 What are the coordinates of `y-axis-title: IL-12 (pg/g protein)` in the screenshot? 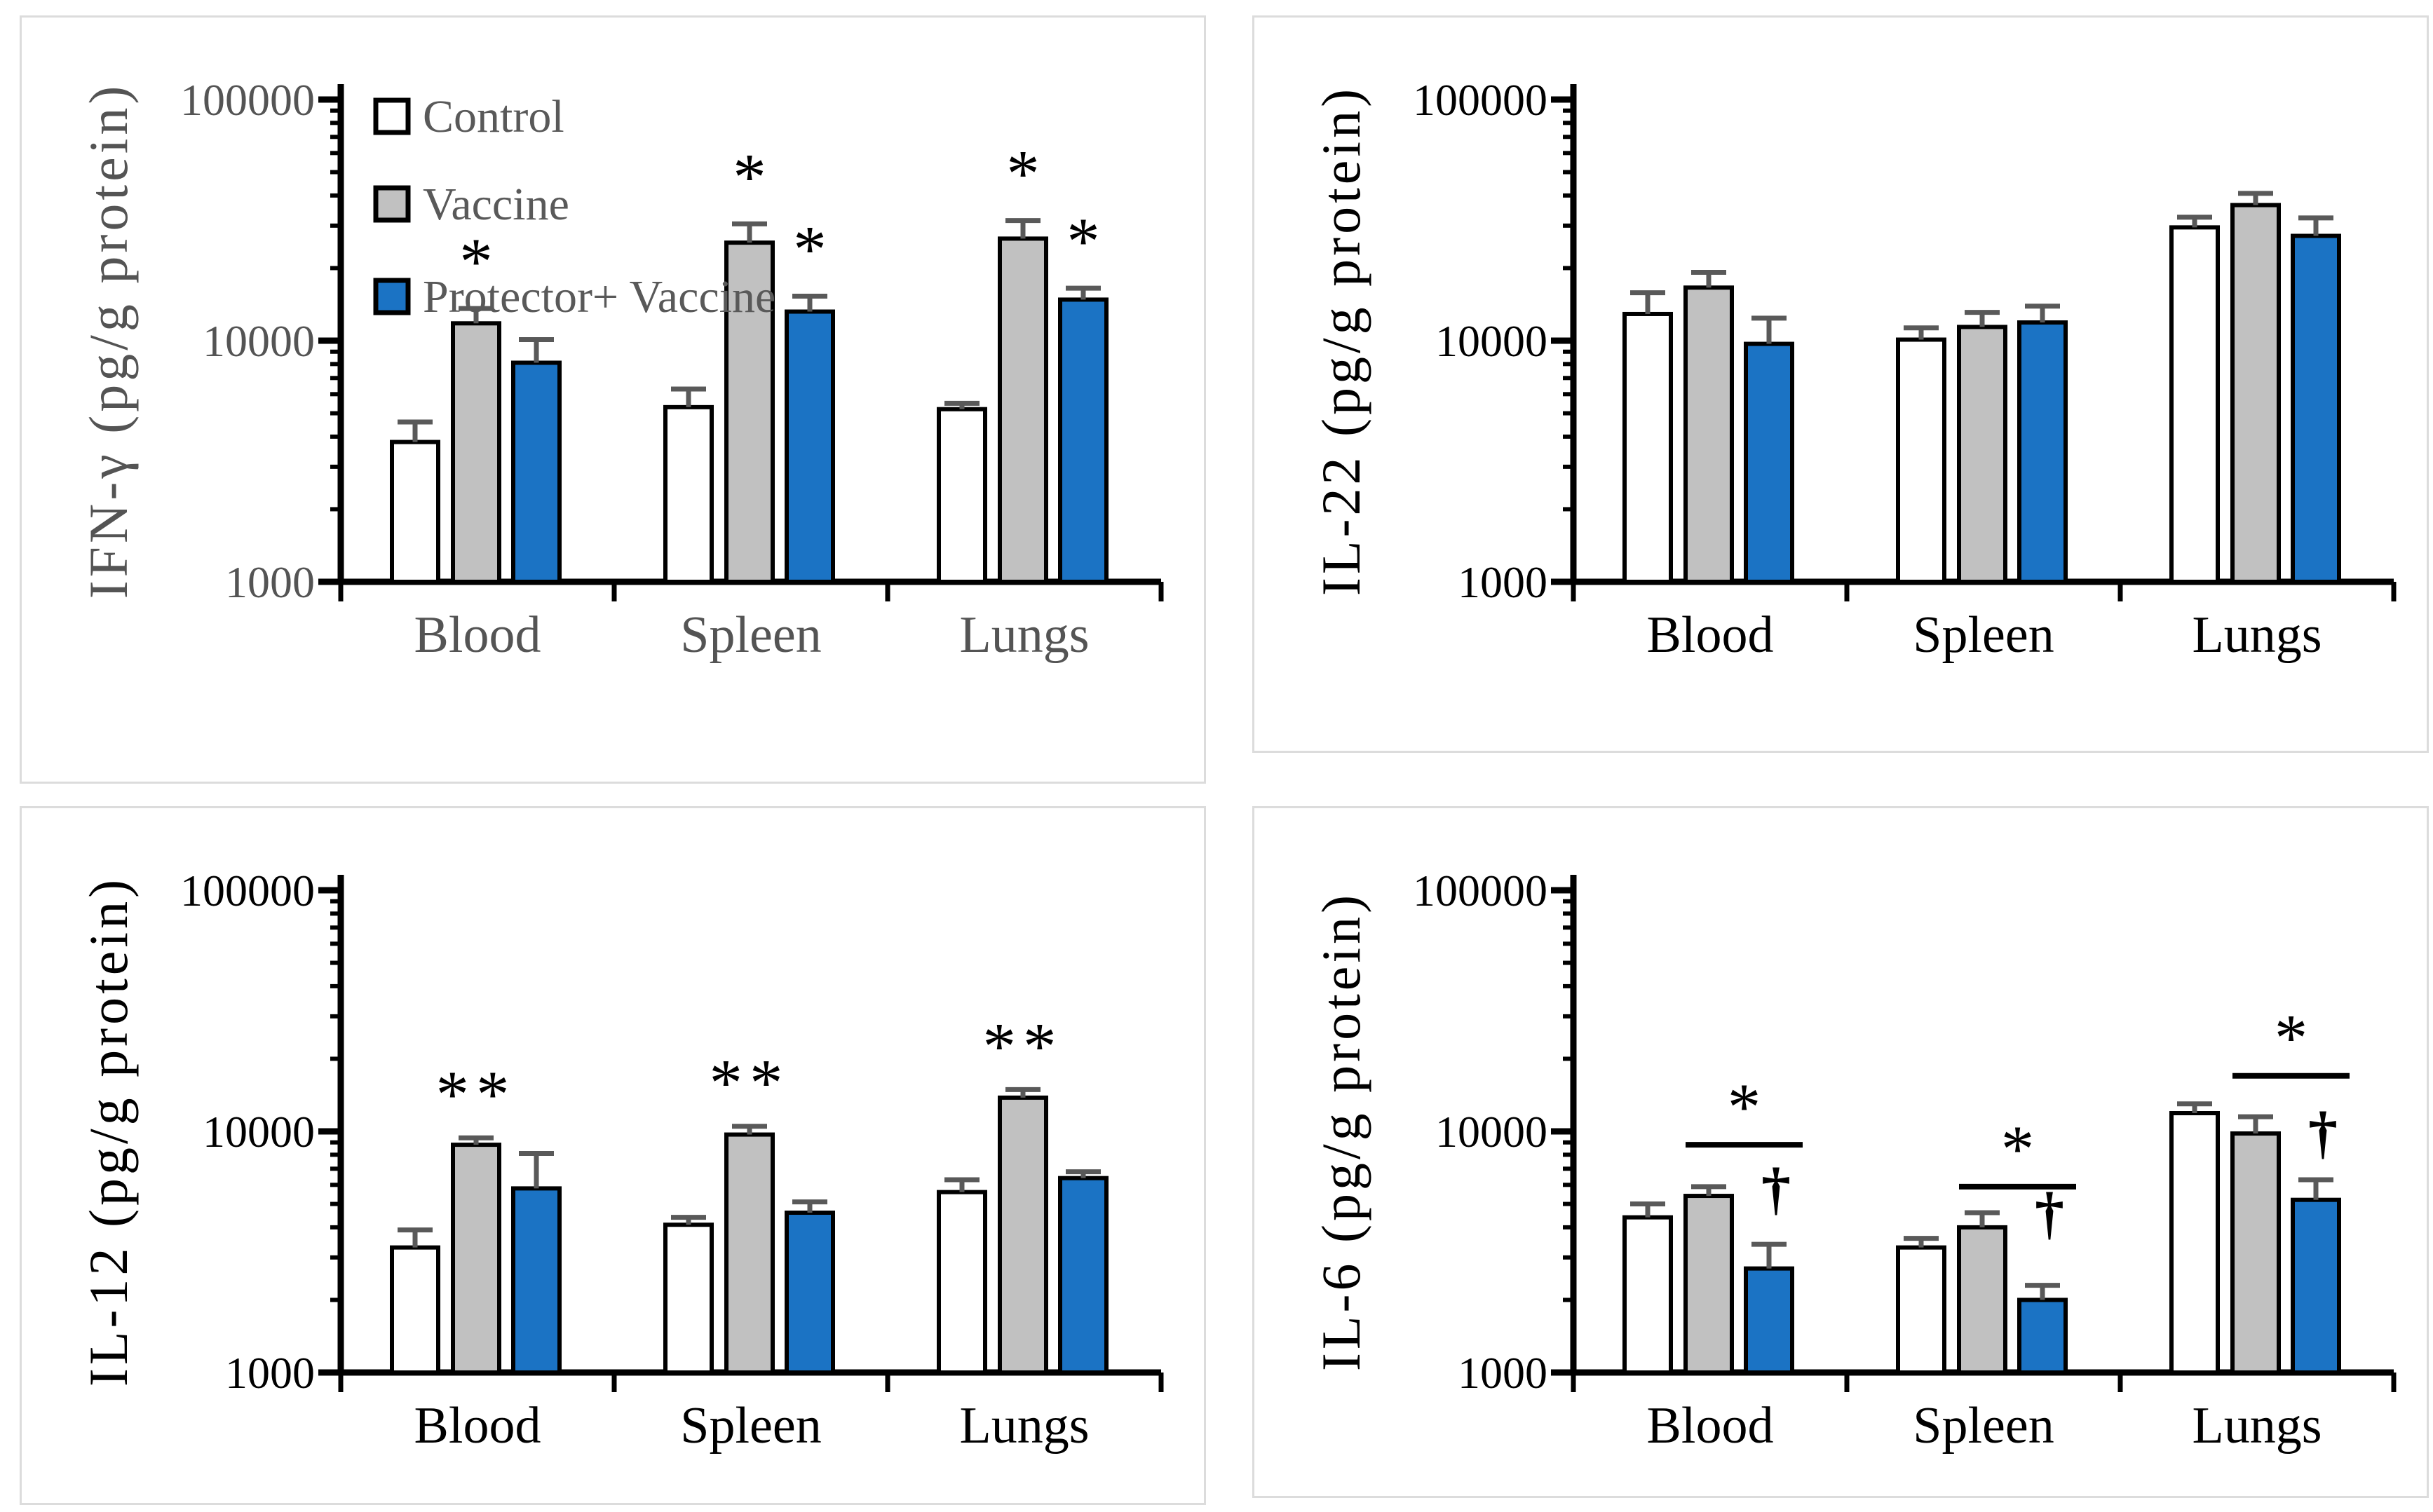 It's located at (108, 1131).